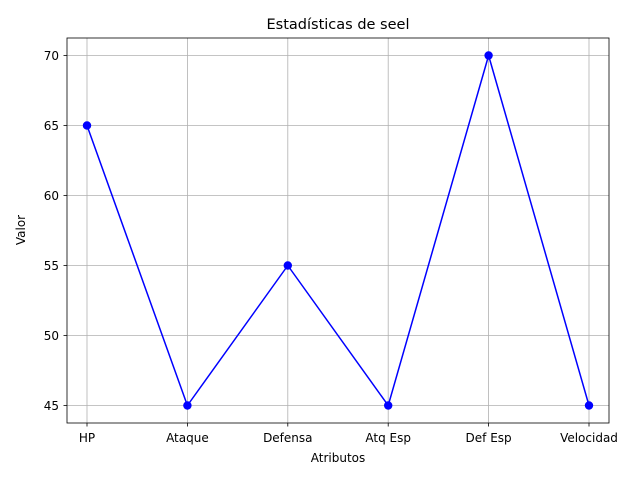  What do you see at coordinates (388, 438) in the screenshot?
I see `x-tick-label: Atq Esp` at bounding box center [388, 438].